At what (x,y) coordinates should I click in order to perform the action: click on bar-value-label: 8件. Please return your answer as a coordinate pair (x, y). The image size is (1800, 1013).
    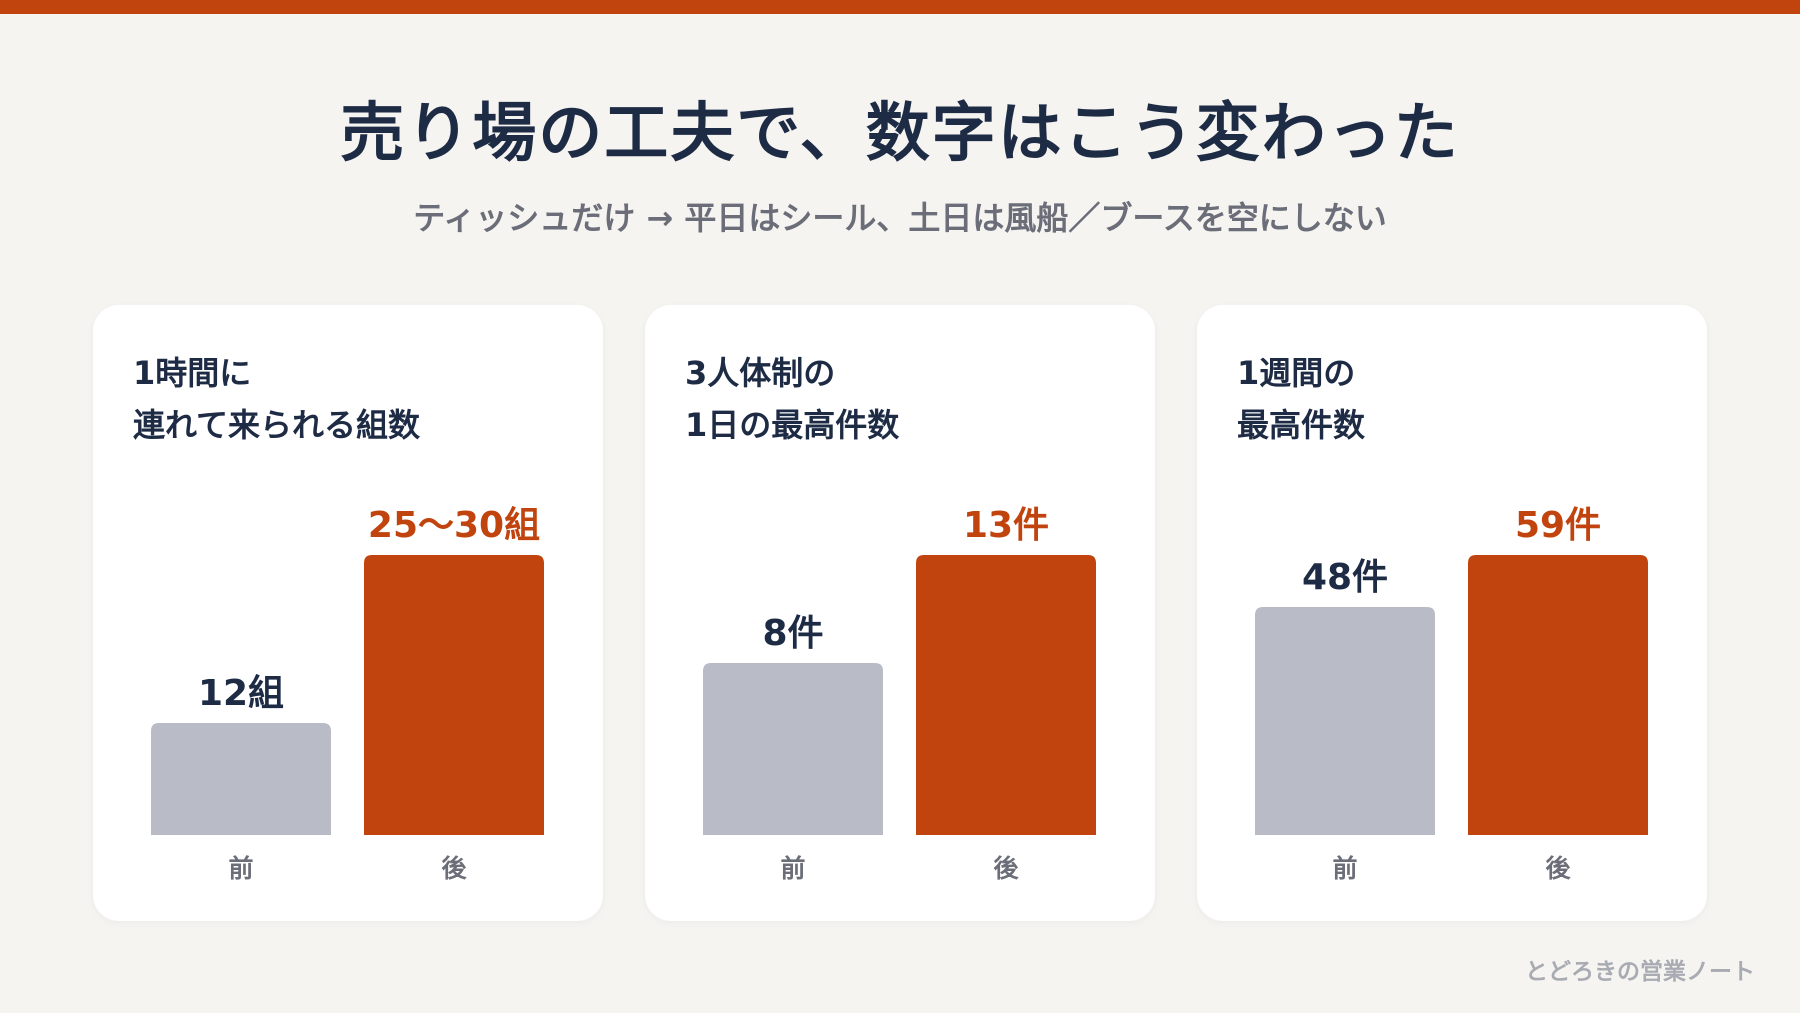
    Looking at the image, I should click on (792, 633).